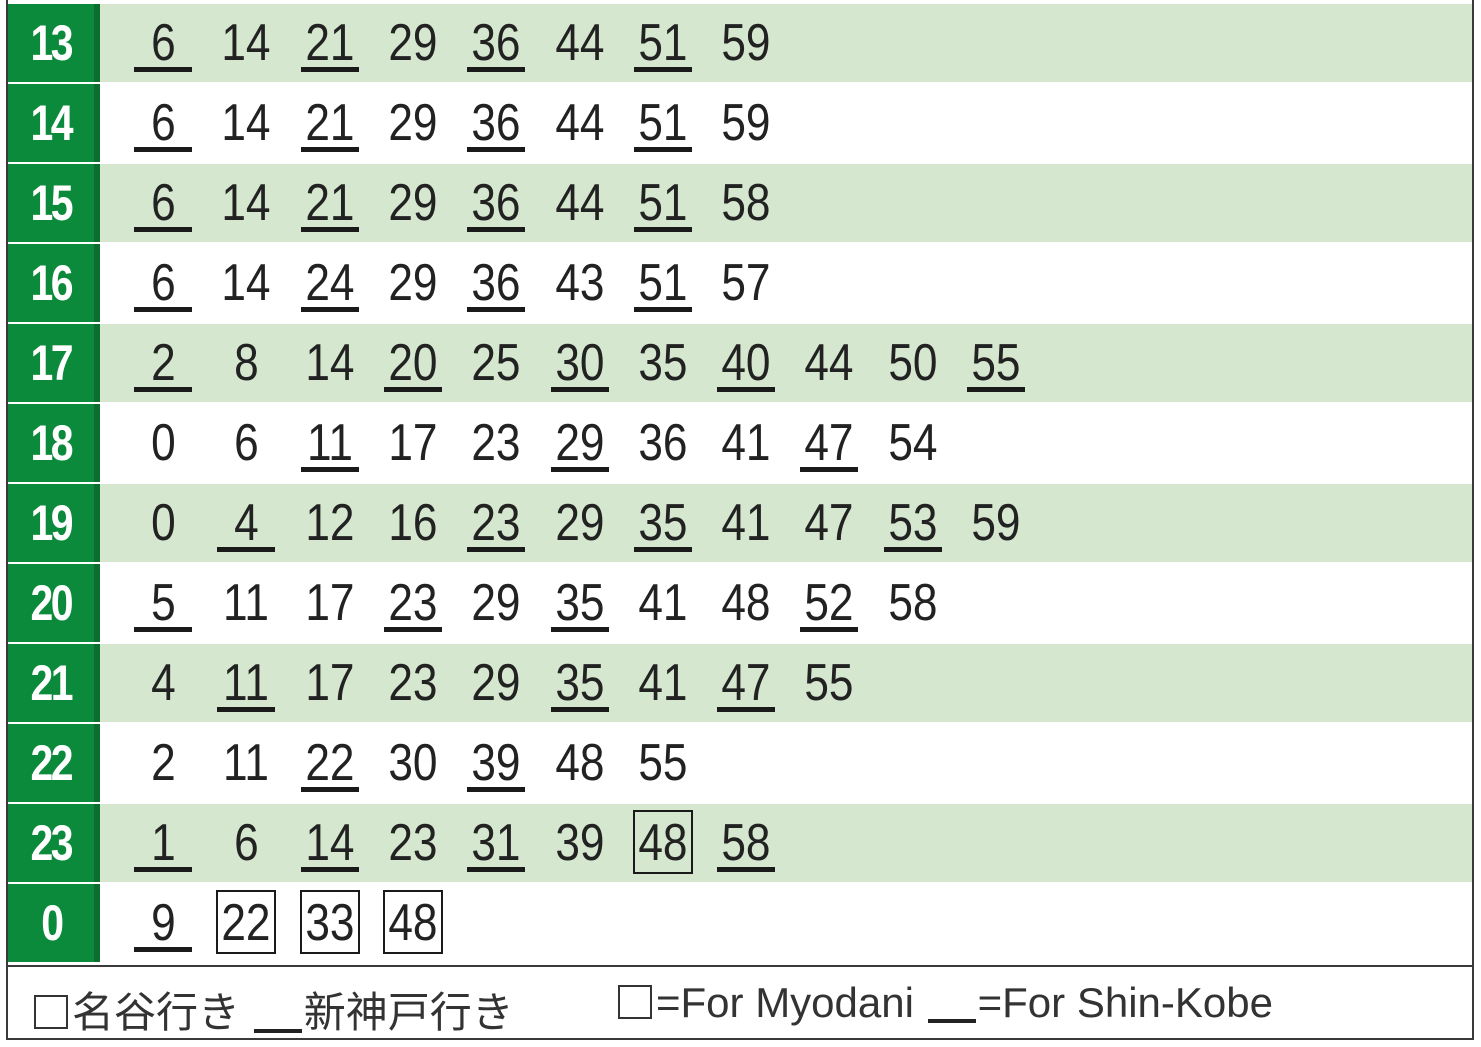  Describe the element at coordinates (663, 443) in the screenshot. I see `departure: 36` at that location.